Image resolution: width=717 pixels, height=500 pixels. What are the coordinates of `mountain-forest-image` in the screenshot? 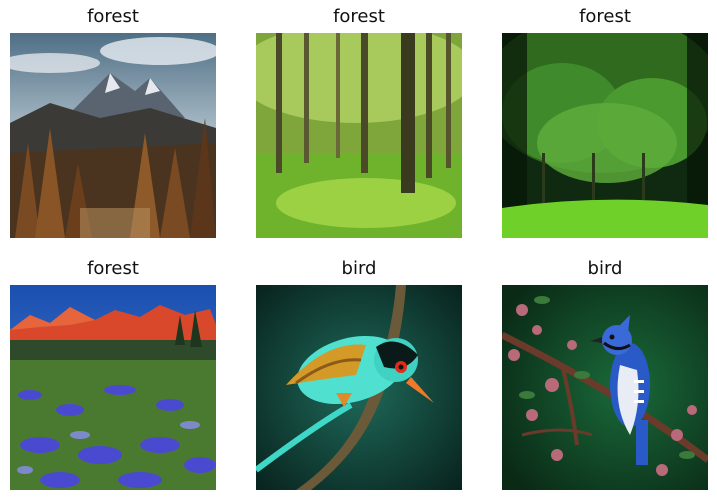 It's located at (113, 135).